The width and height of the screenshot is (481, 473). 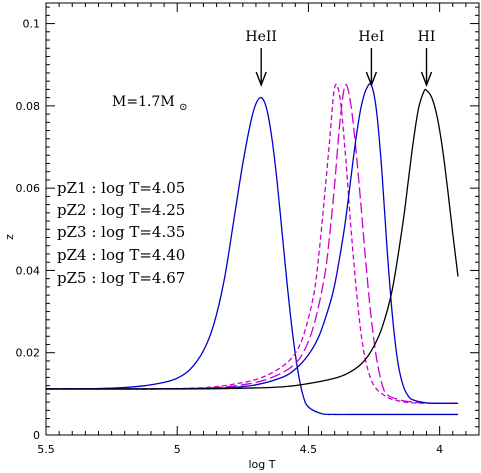 I want to click on arrow-label: HeI, so click(x=371, y=37).